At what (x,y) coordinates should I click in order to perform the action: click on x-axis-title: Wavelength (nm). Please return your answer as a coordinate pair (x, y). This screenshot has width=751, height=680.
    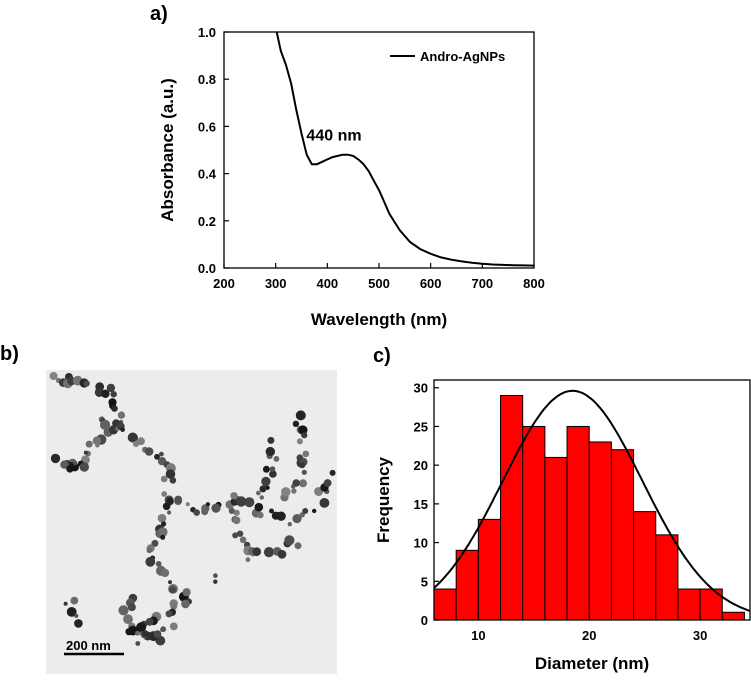
    Looking at the image, I should click on (379, 319).